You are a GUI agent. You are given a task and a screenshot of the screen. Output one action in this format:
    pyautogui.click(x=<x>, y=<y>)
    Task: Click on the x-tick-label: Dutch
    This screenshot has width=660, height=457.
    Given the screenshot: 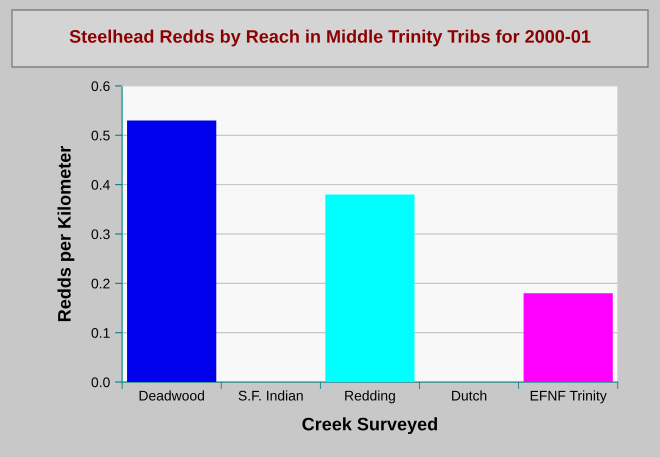 What is the action you would take?
    pyautogui.click(x=469, y=395)
    